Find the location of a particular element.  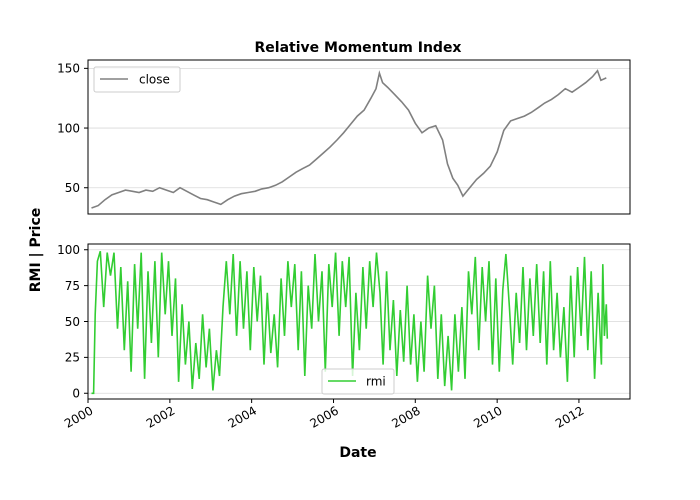

price-legend-box is located at coordinates (137, 79).